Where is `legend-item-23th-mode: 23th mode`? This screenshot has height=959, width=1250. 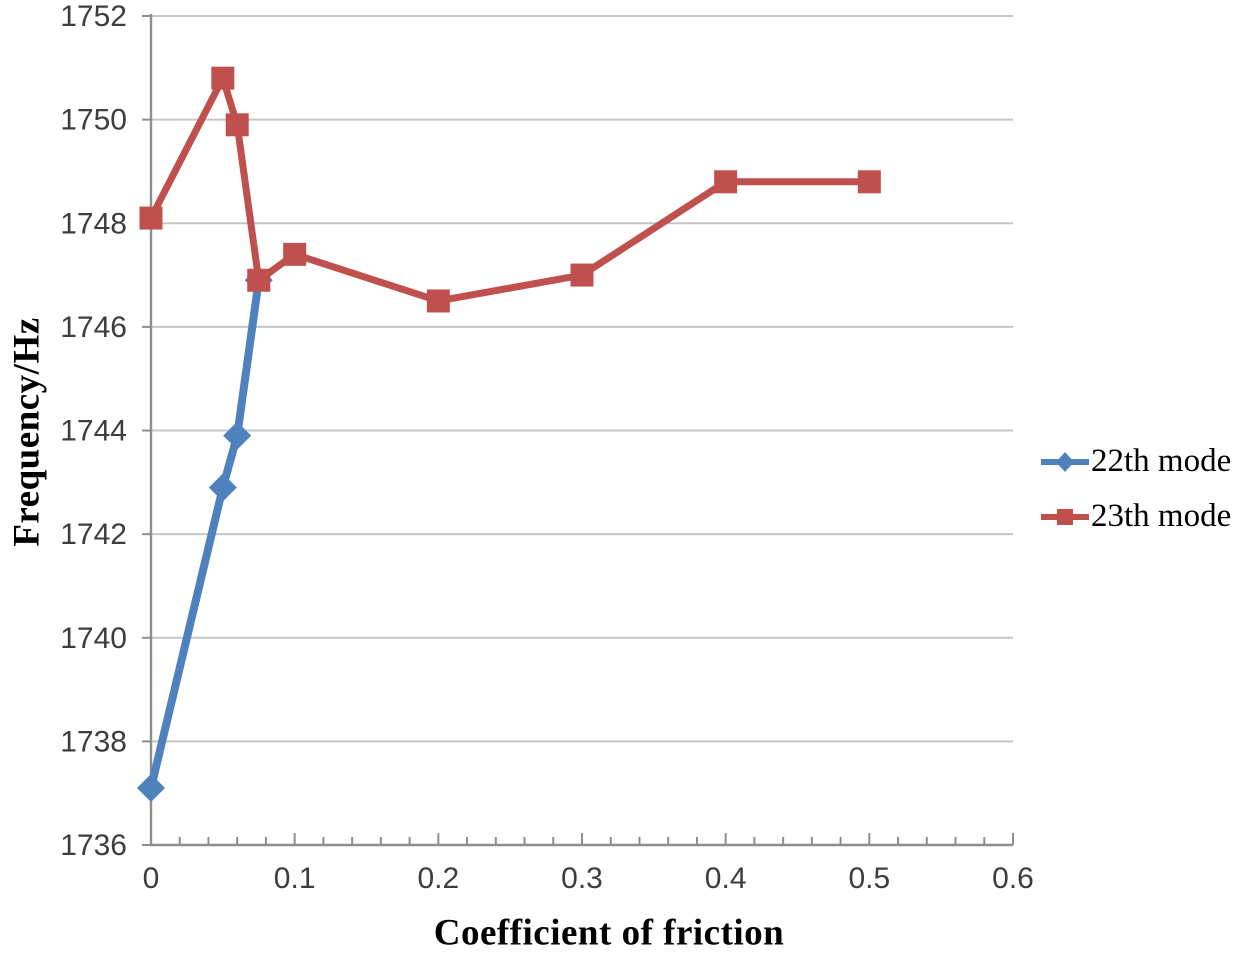
legend-item-23th-mode: 23th mode is located at coordinates (1135, 516).